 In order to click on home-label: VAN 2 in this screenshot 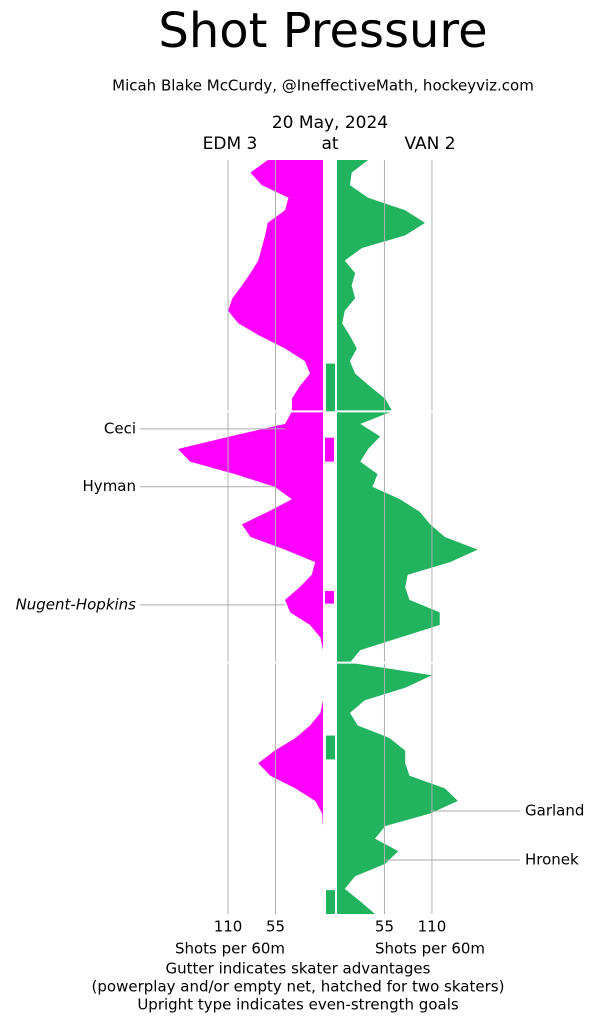, I will do `click(429, 144)`.